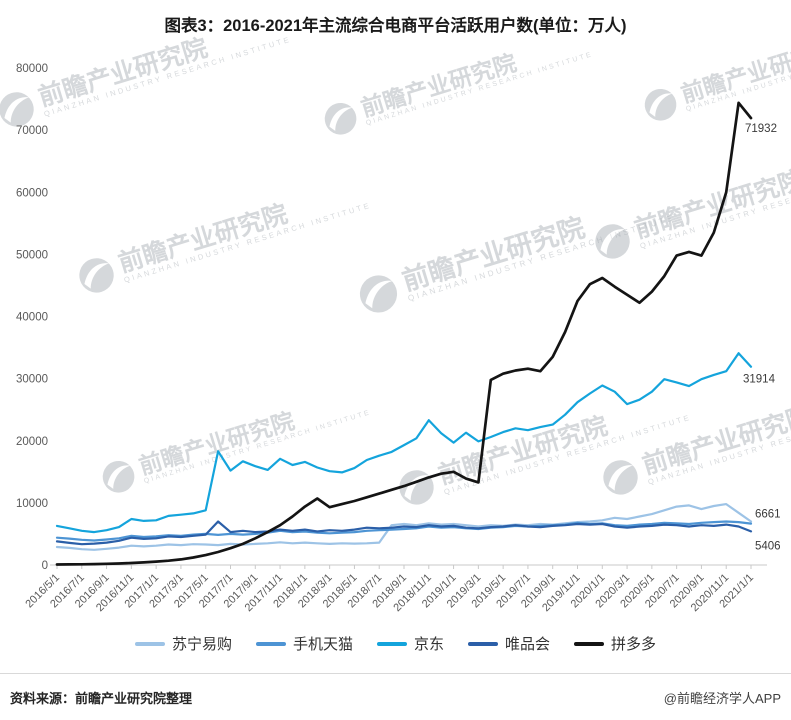  What do you see at coordinates (768, 546) in the screenshot?
I see `end-label-唯品会: 5406` at bounding box center [768, 546].